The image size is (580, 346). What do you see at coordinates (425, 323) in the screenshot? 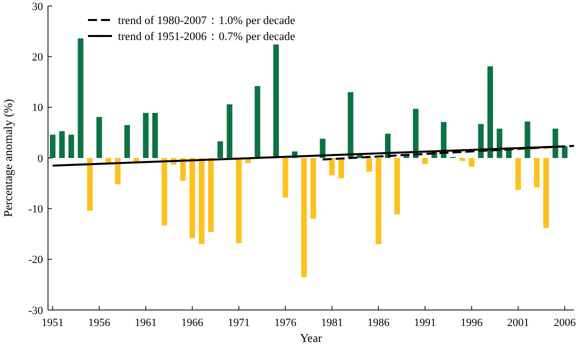
I see `x-tick-label: 1991` at bounding box center [425, 323].